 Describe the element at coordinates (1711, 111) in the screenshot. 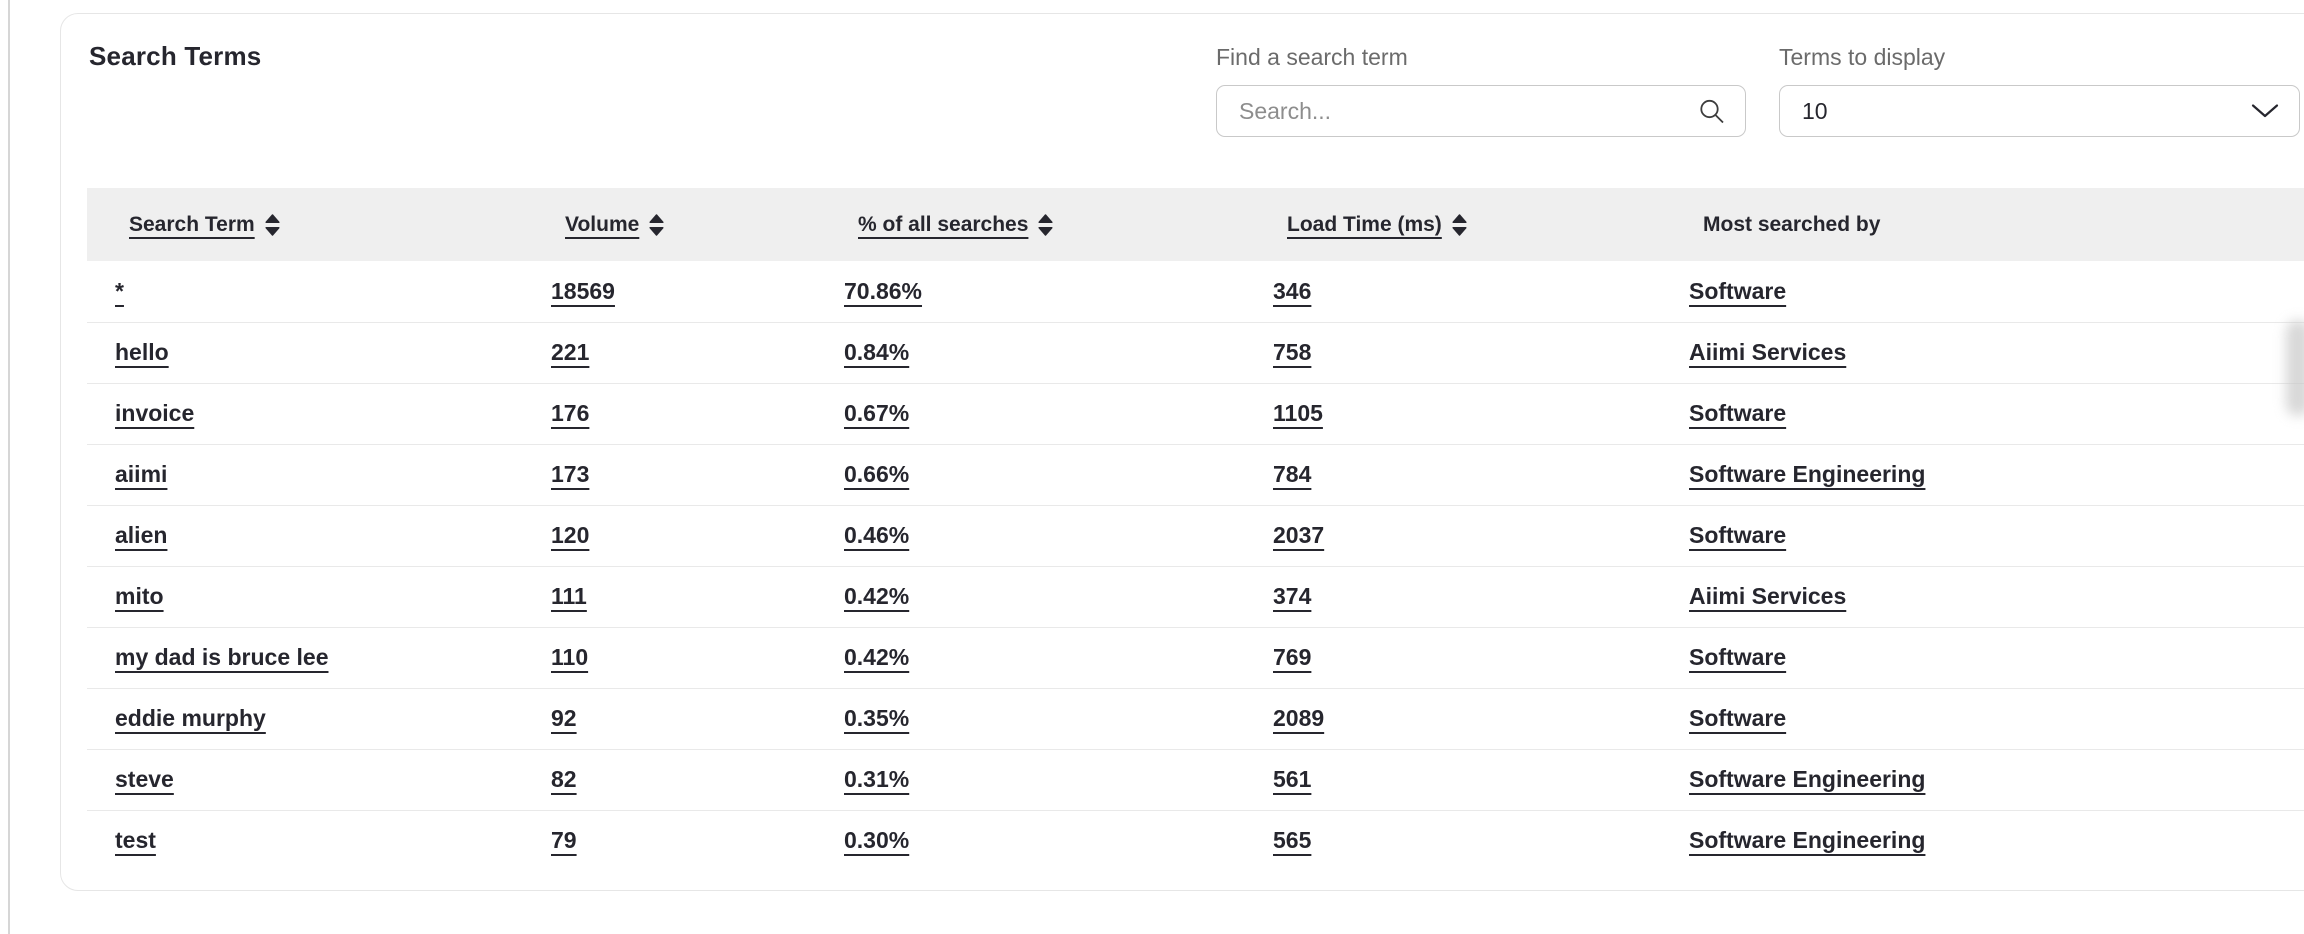

I see `search-icon` at that location.